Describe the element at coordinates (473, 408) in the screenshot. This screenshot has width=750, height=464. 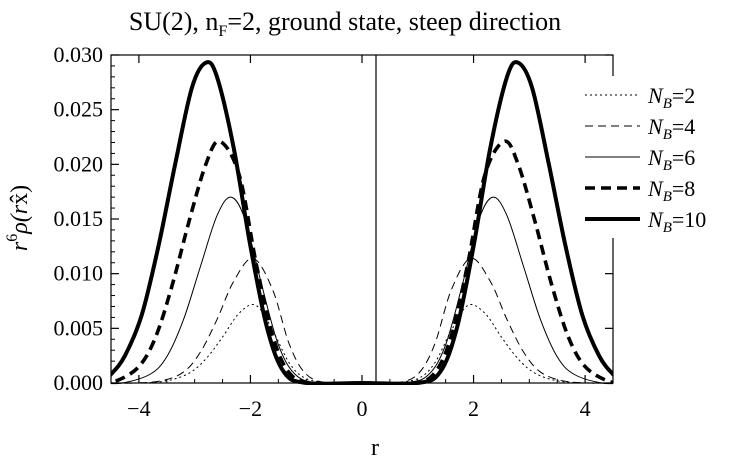
I see `x-tick-label: 2` at that location.